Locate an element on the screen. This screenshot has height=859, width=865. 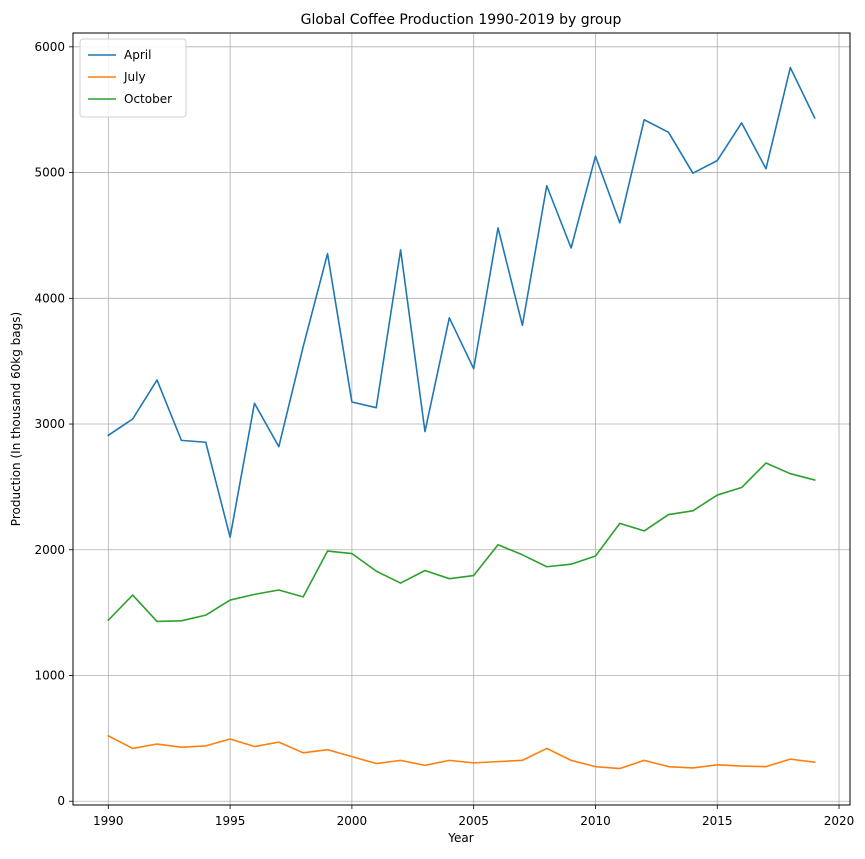
y-tick-label: 4000 is located at coordinates (49, 298).